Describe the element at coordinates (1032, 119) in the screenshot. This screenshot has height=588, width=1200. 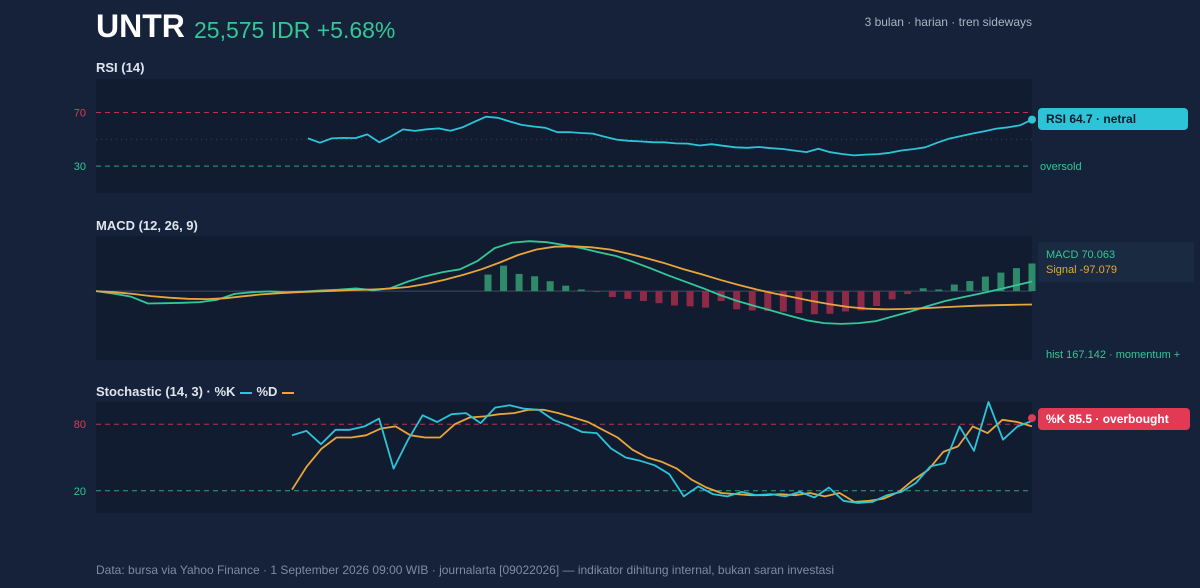
I see `rsi-end-point` at that location.